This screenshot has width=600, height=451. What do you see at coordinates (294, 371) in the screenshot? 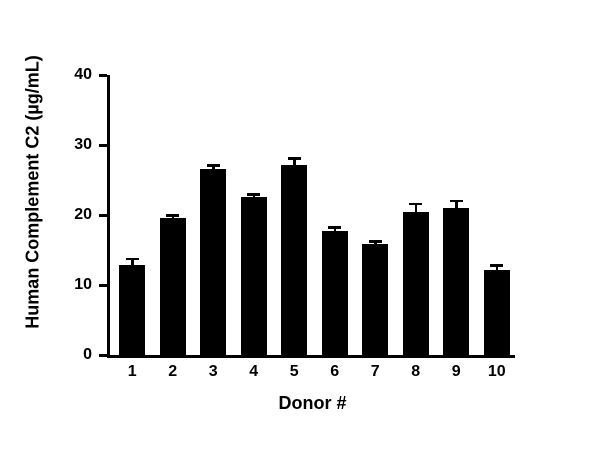
I see `x-tick-label: 5` at bounding box center [294, 371].